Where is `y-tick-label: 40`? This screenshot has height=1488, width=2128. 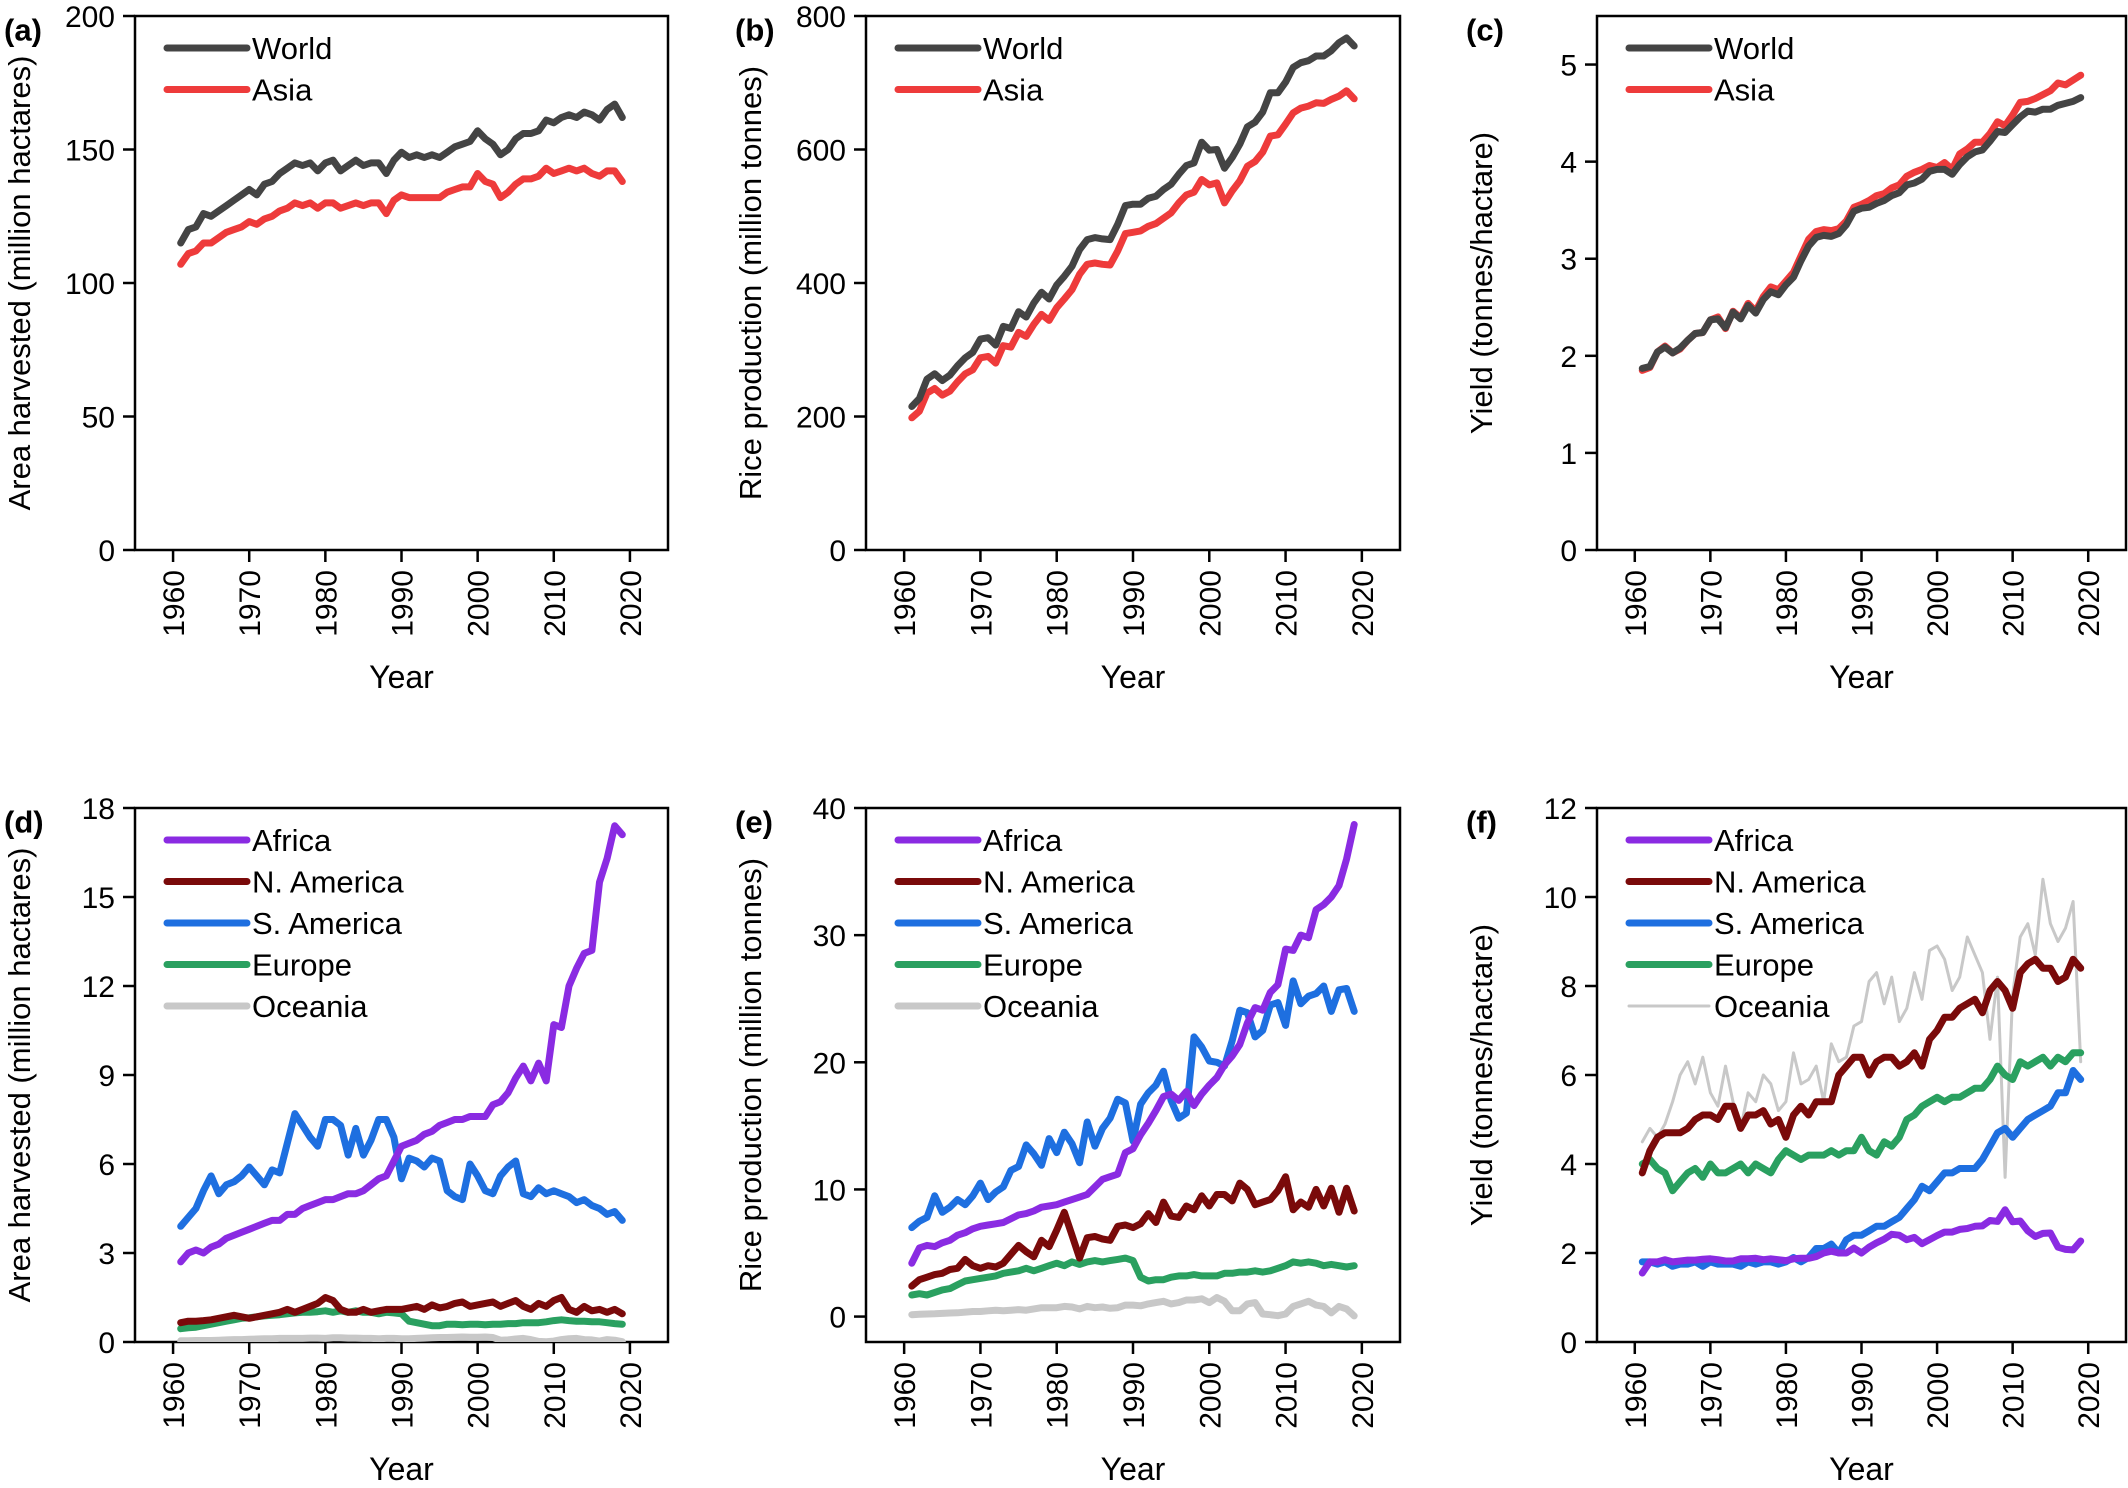
y-tick-label: 40 is located at coordinates (829, 809).